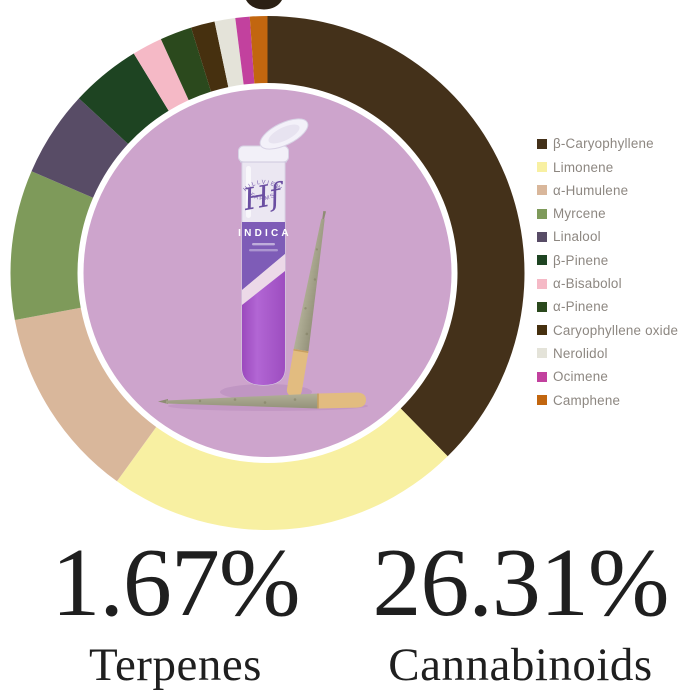 Image resolution: width=700 pixels, height=700 pixels. I want to click on legend-item: Camphene, so click(607, 400).